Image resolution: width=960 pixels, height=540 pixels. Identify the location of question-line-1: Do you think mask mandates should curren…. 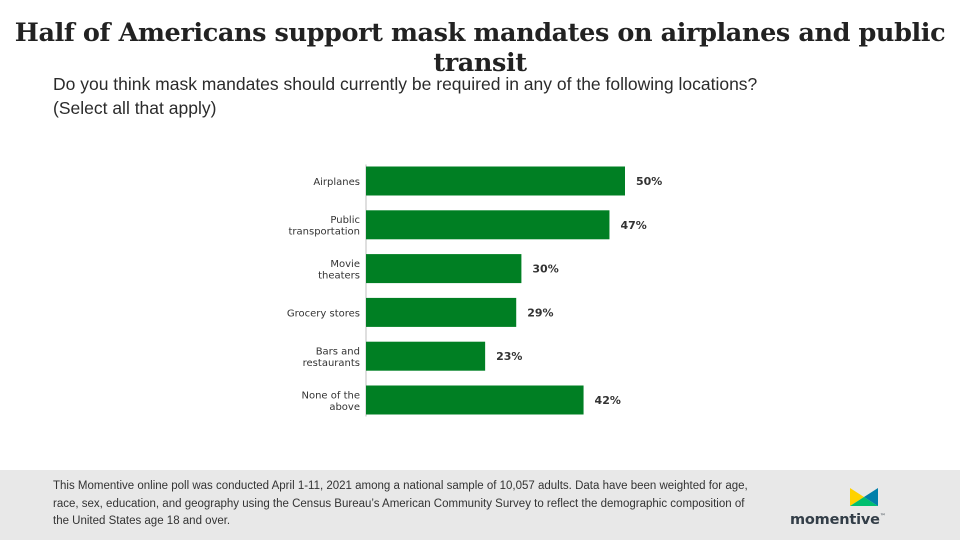
(405, 84).